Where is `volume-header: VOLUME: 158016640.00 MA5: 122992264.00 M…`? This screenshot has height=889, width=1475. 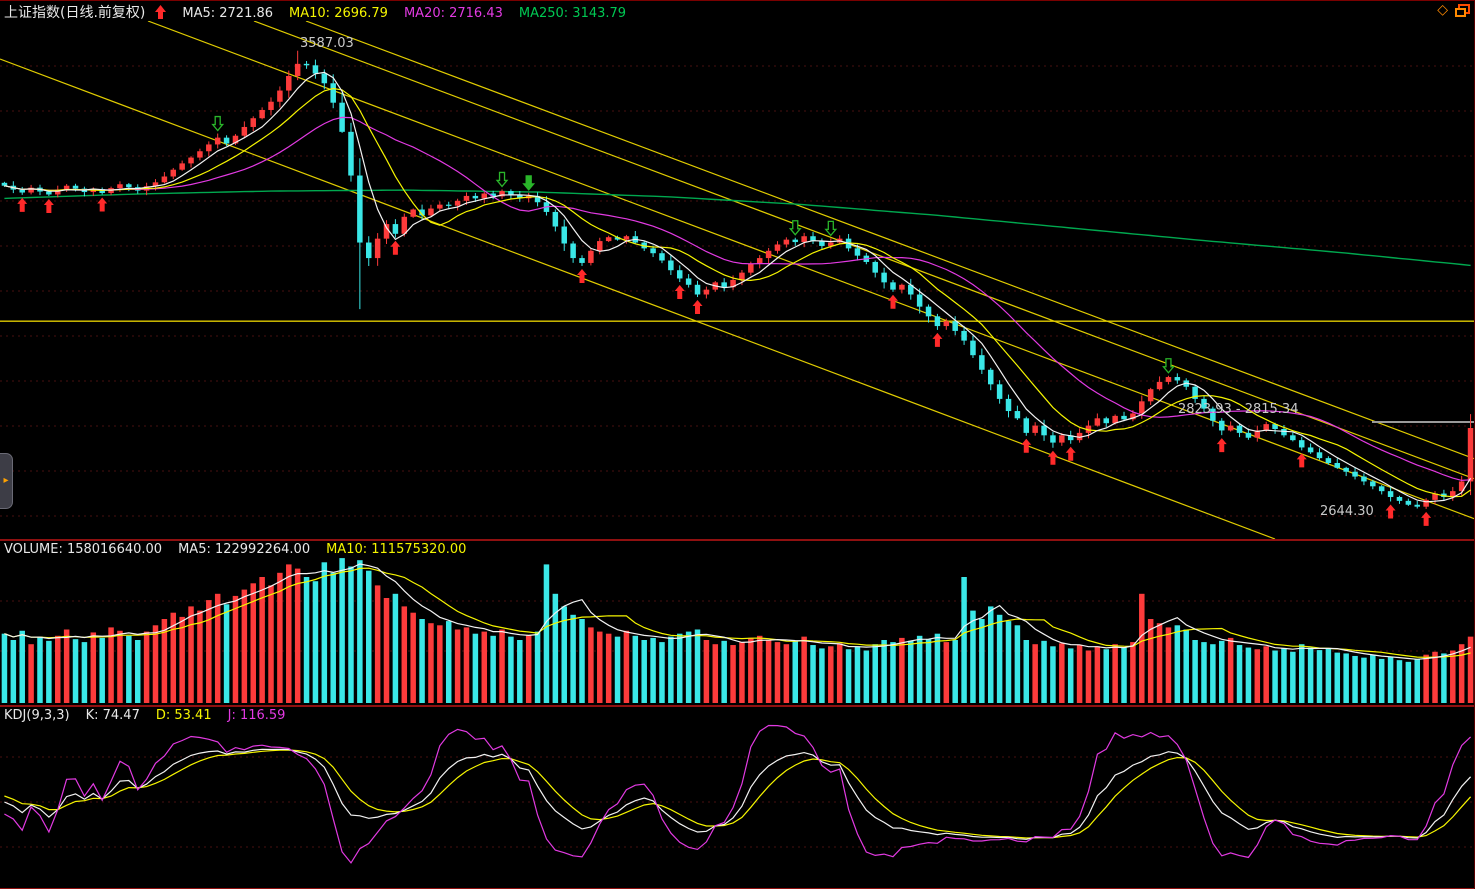 volume-header: VOLUME: 158016640.00 MA5: 122992264.00 M… is located at coordinates (235, 549).